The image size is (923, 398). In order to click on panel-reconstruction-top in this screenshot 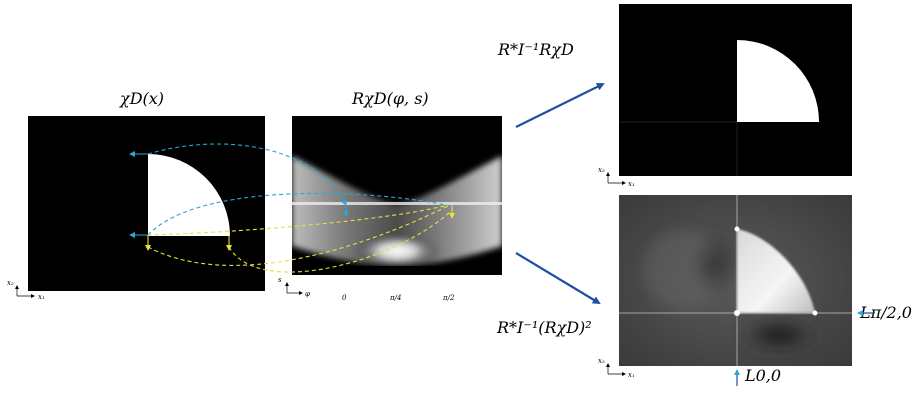, I will do `click(735, 90)`.